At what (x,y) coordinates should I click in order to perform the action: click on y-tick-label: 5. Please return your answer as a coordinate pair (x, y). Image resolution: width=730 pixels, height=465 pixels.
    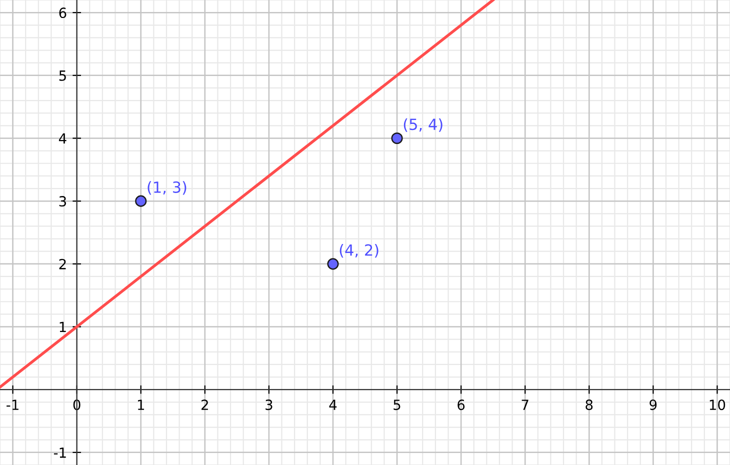
    Looking at the image, I should click on (62, 75).